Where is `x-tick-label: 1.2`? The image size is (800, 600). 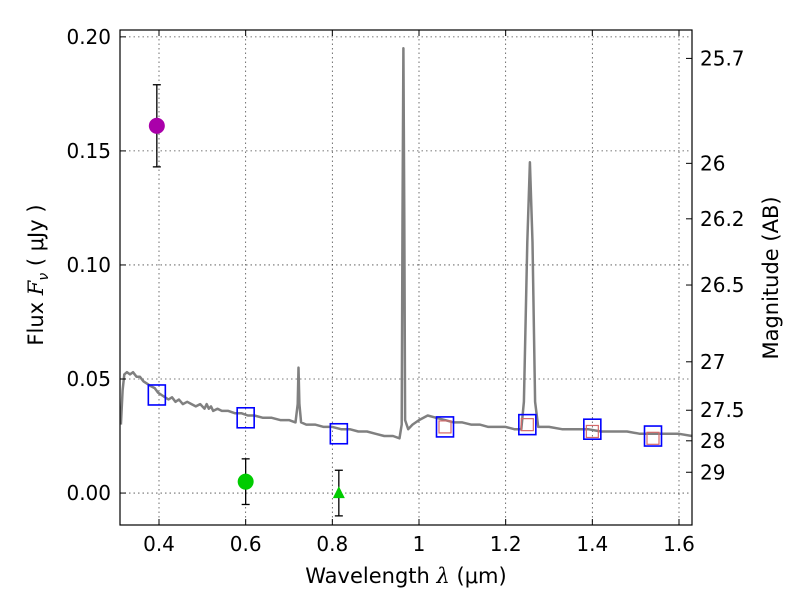 x-tick-label: 1.2 is located at coordinates (506, 544).